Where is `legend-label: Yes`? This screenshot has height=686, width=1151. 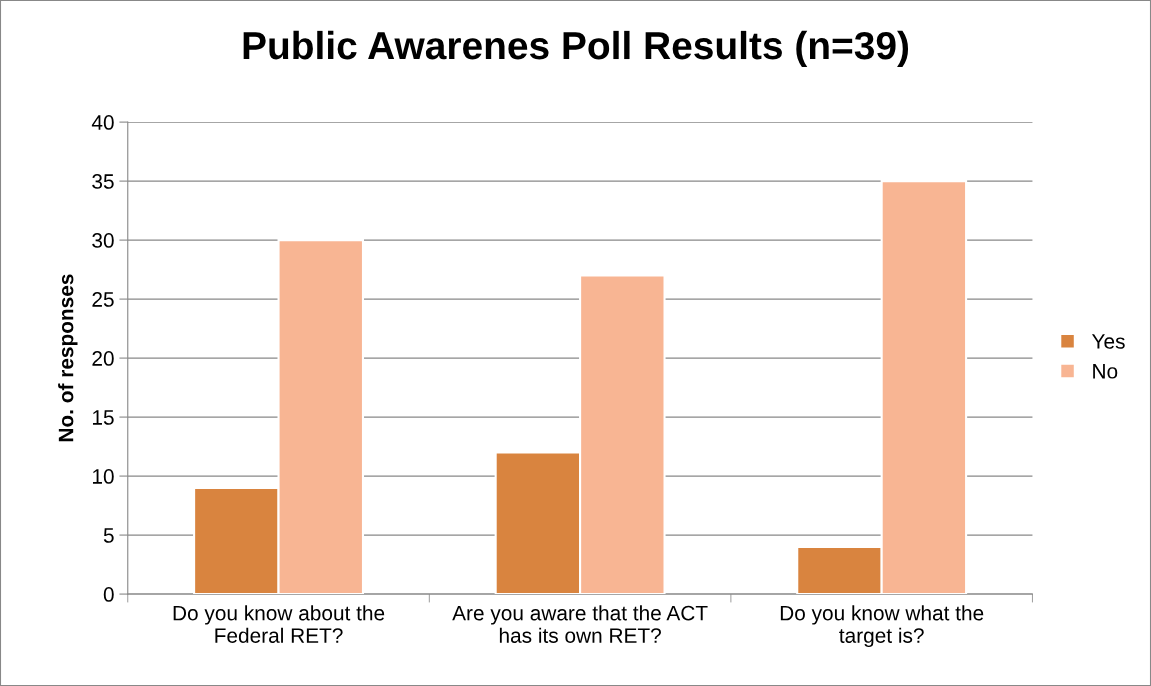
legend-label: Yes is located at coordinates (1108, 341).